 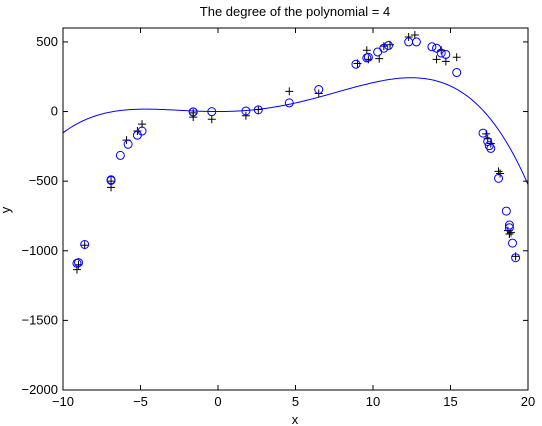 What do you see at coordinates (373, 401) in the screenshot?
I see `x-tick-label: 10` at bounding box center [373, 401].